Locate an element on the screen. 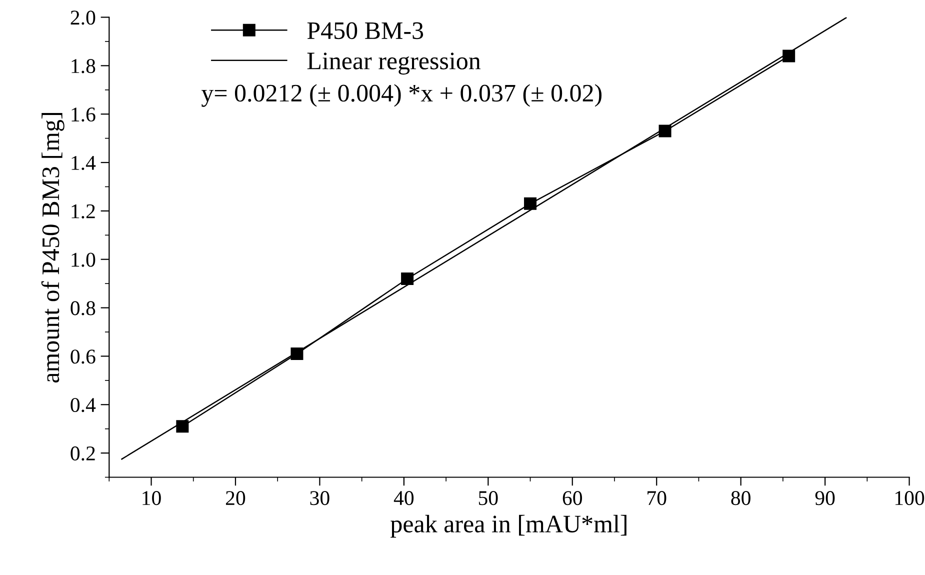 This screenshot has width=925, height=575. annotation: y= 0.0212 (± 0.004) *x + 0.037 (± 0.02) is located at coordinates (401, 95).